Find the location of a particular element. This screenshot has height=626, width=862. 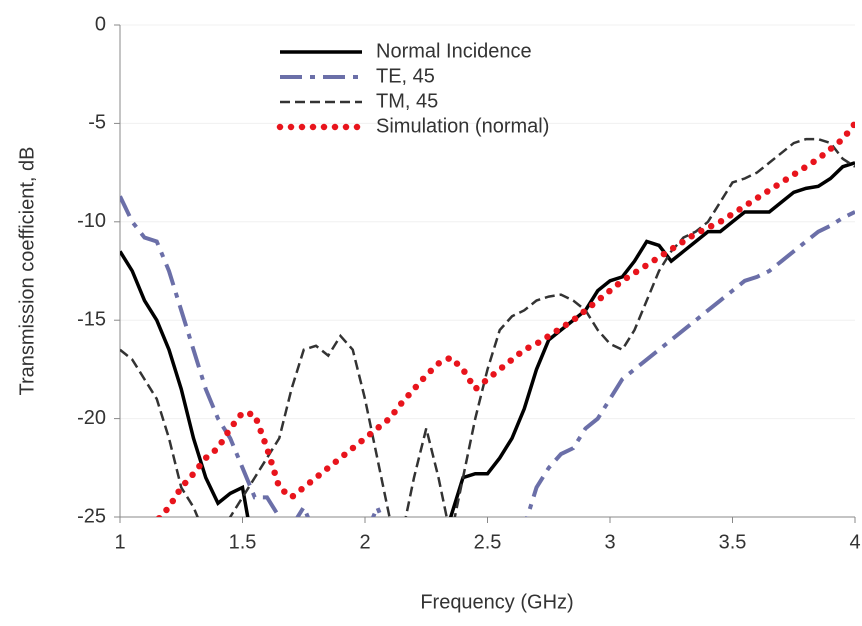

y-tick-label: -5 is located at coordinates (97, 123).